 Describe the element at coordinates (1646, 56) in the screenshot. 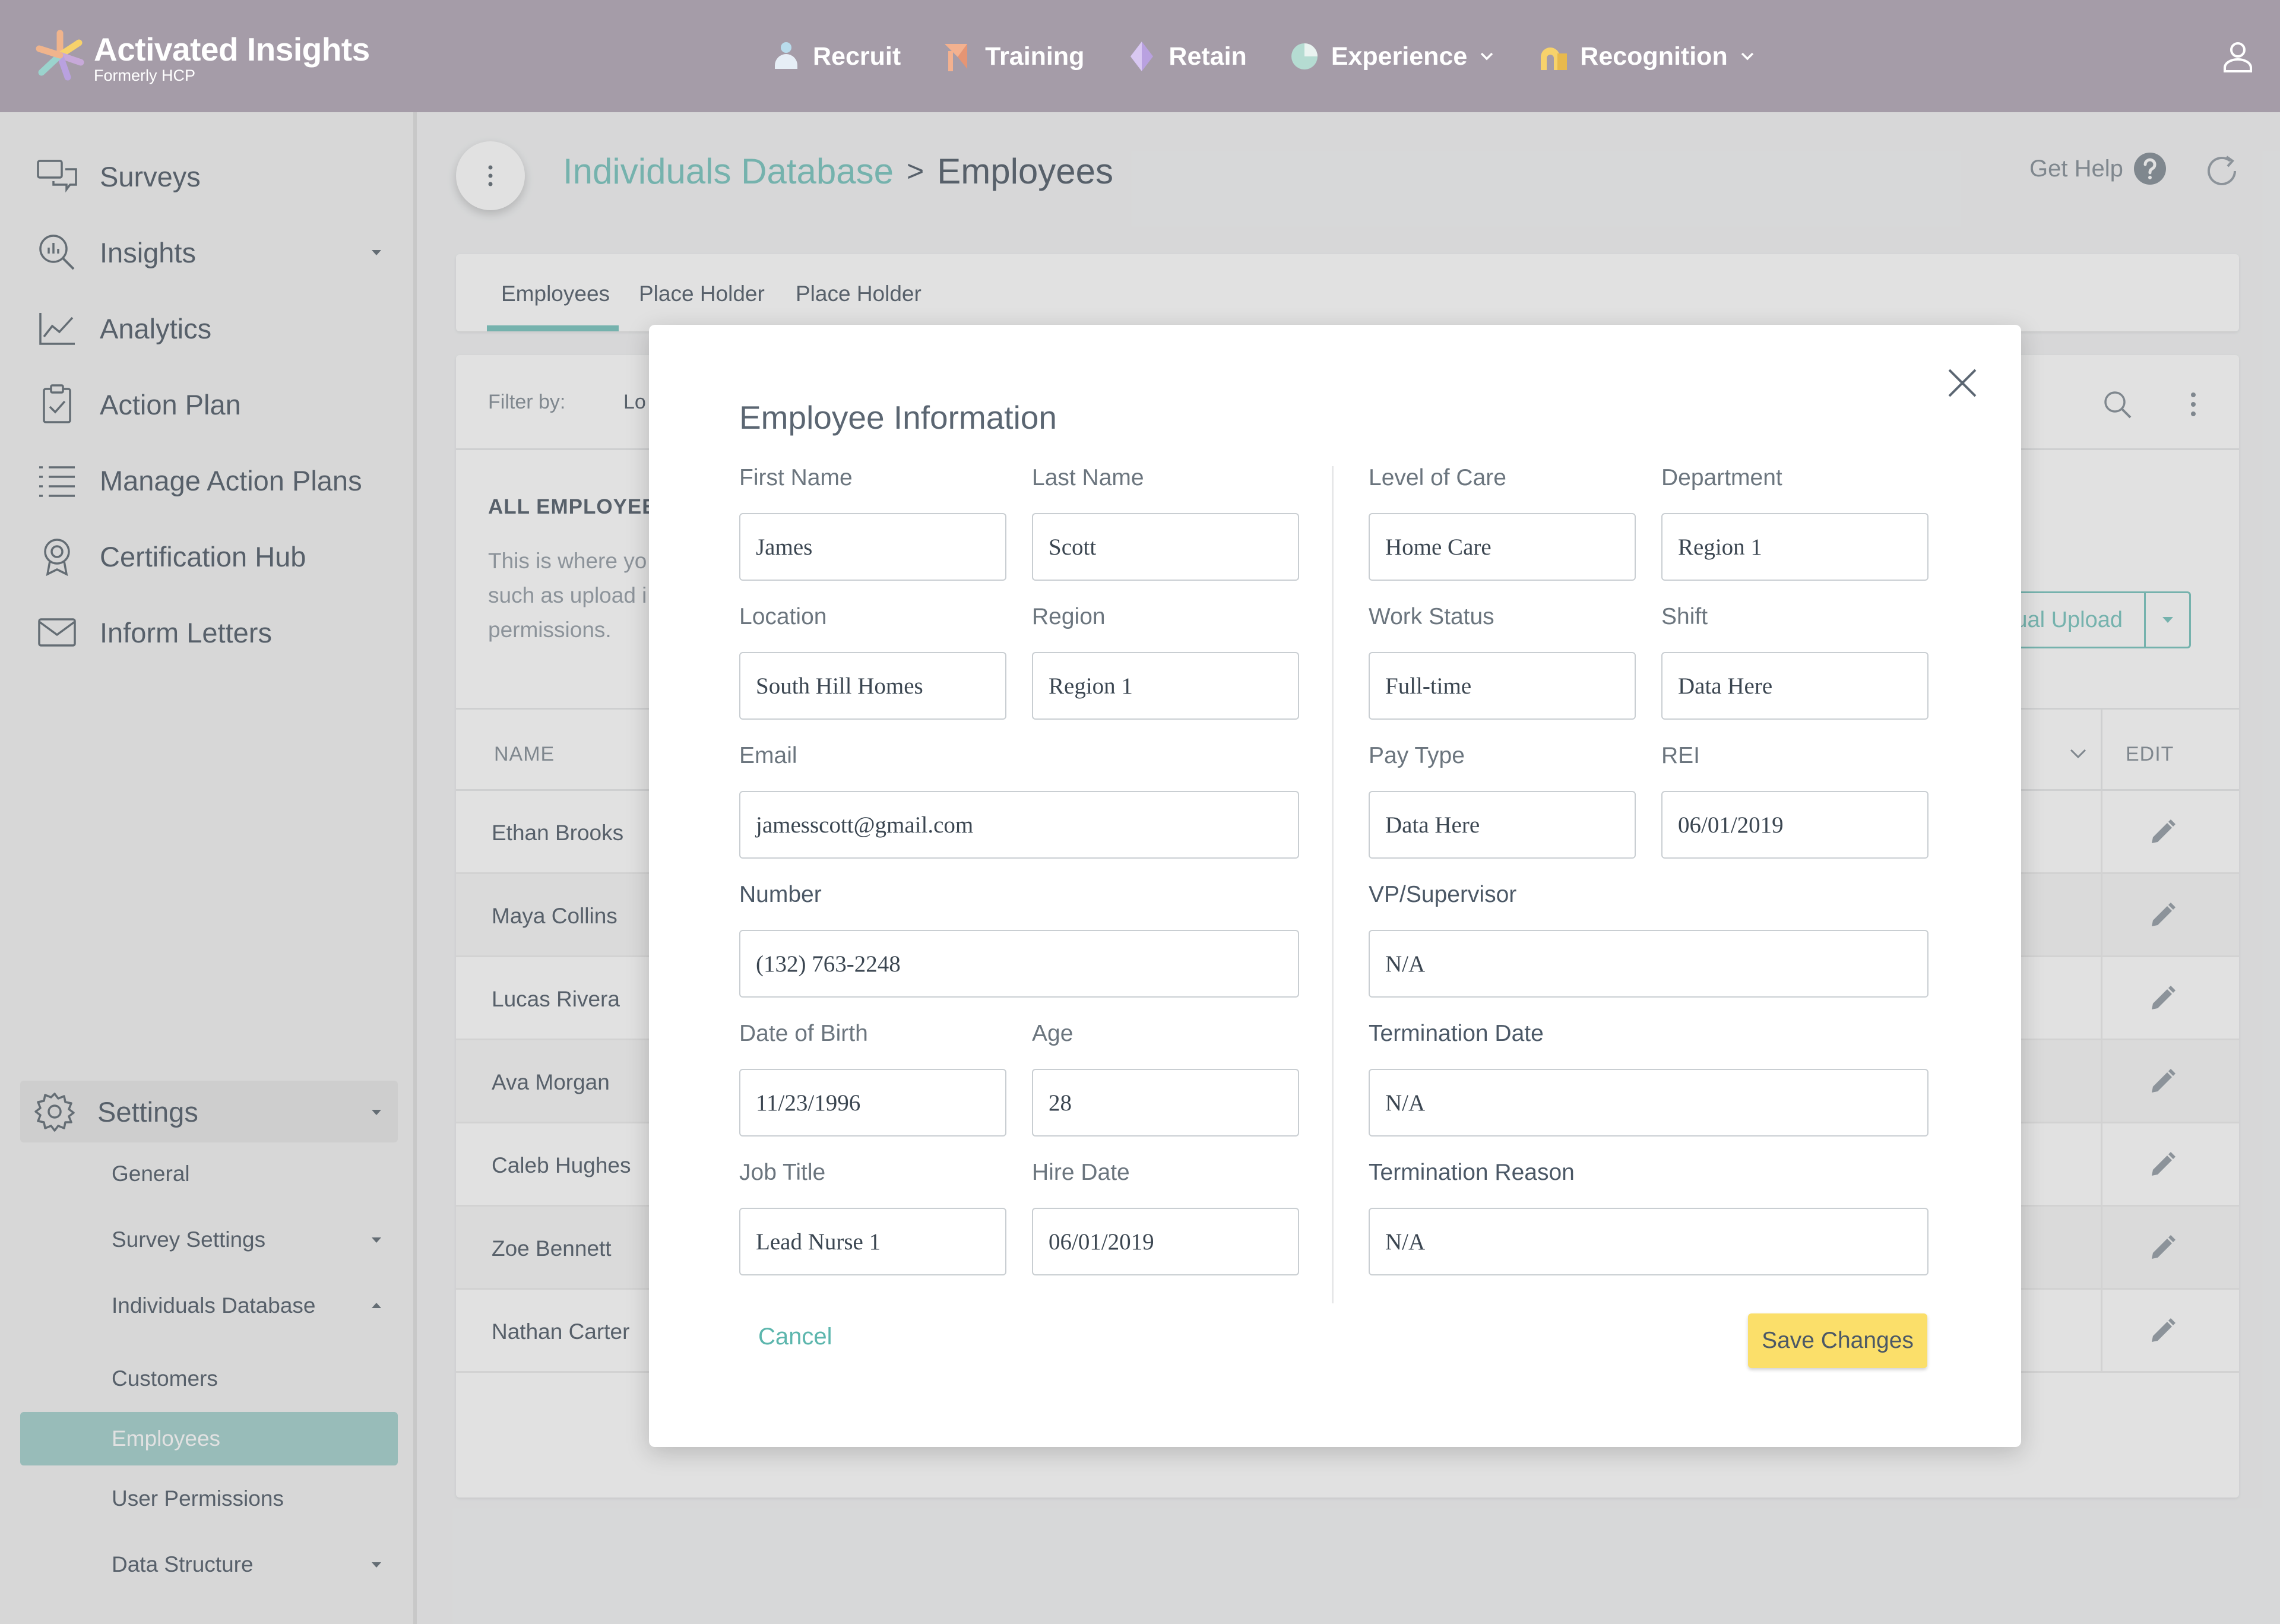

I see `nav-recognition: Recognition` at that location.